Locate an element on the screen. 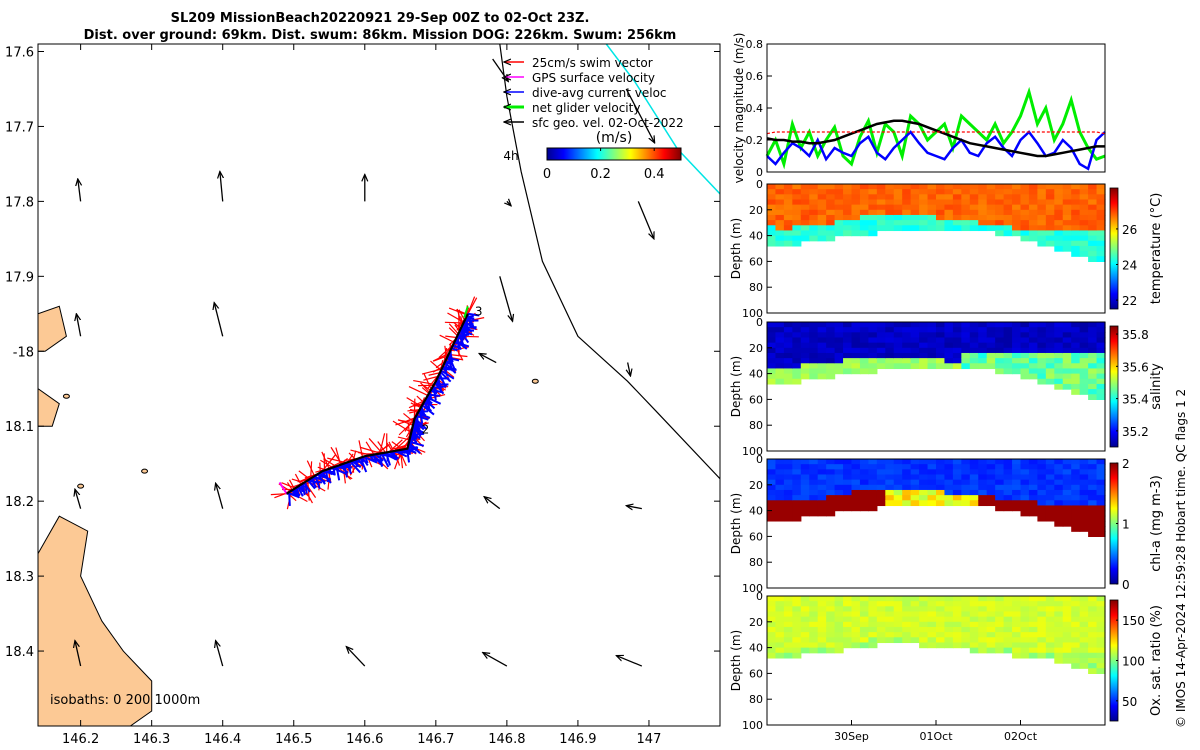 This screenshot has width=1200, height=750. dive-vector is located at coordinates (297, 491).